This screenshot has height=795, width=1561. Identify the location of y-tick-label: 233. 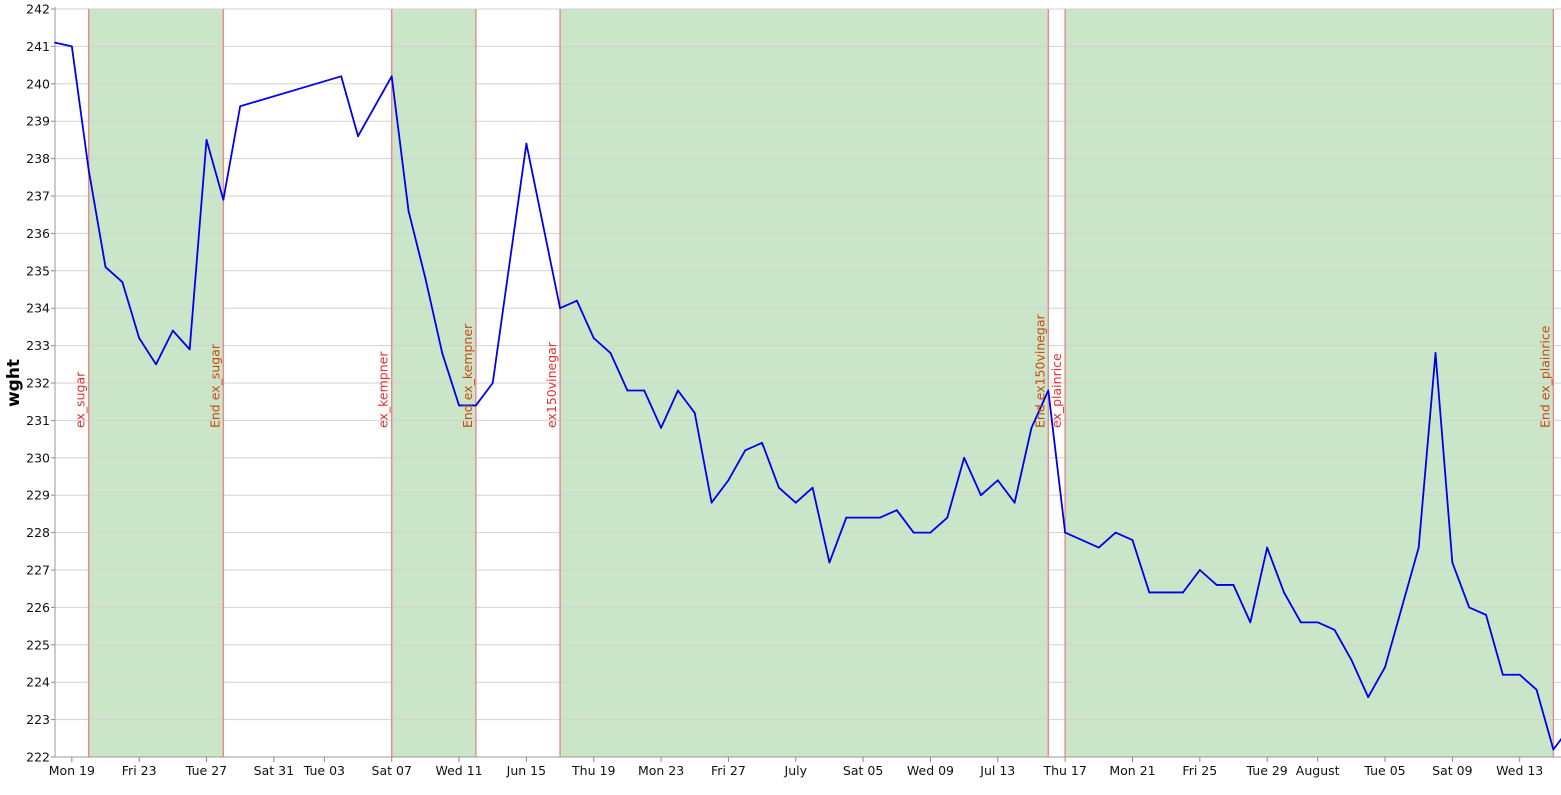
(38, 345).